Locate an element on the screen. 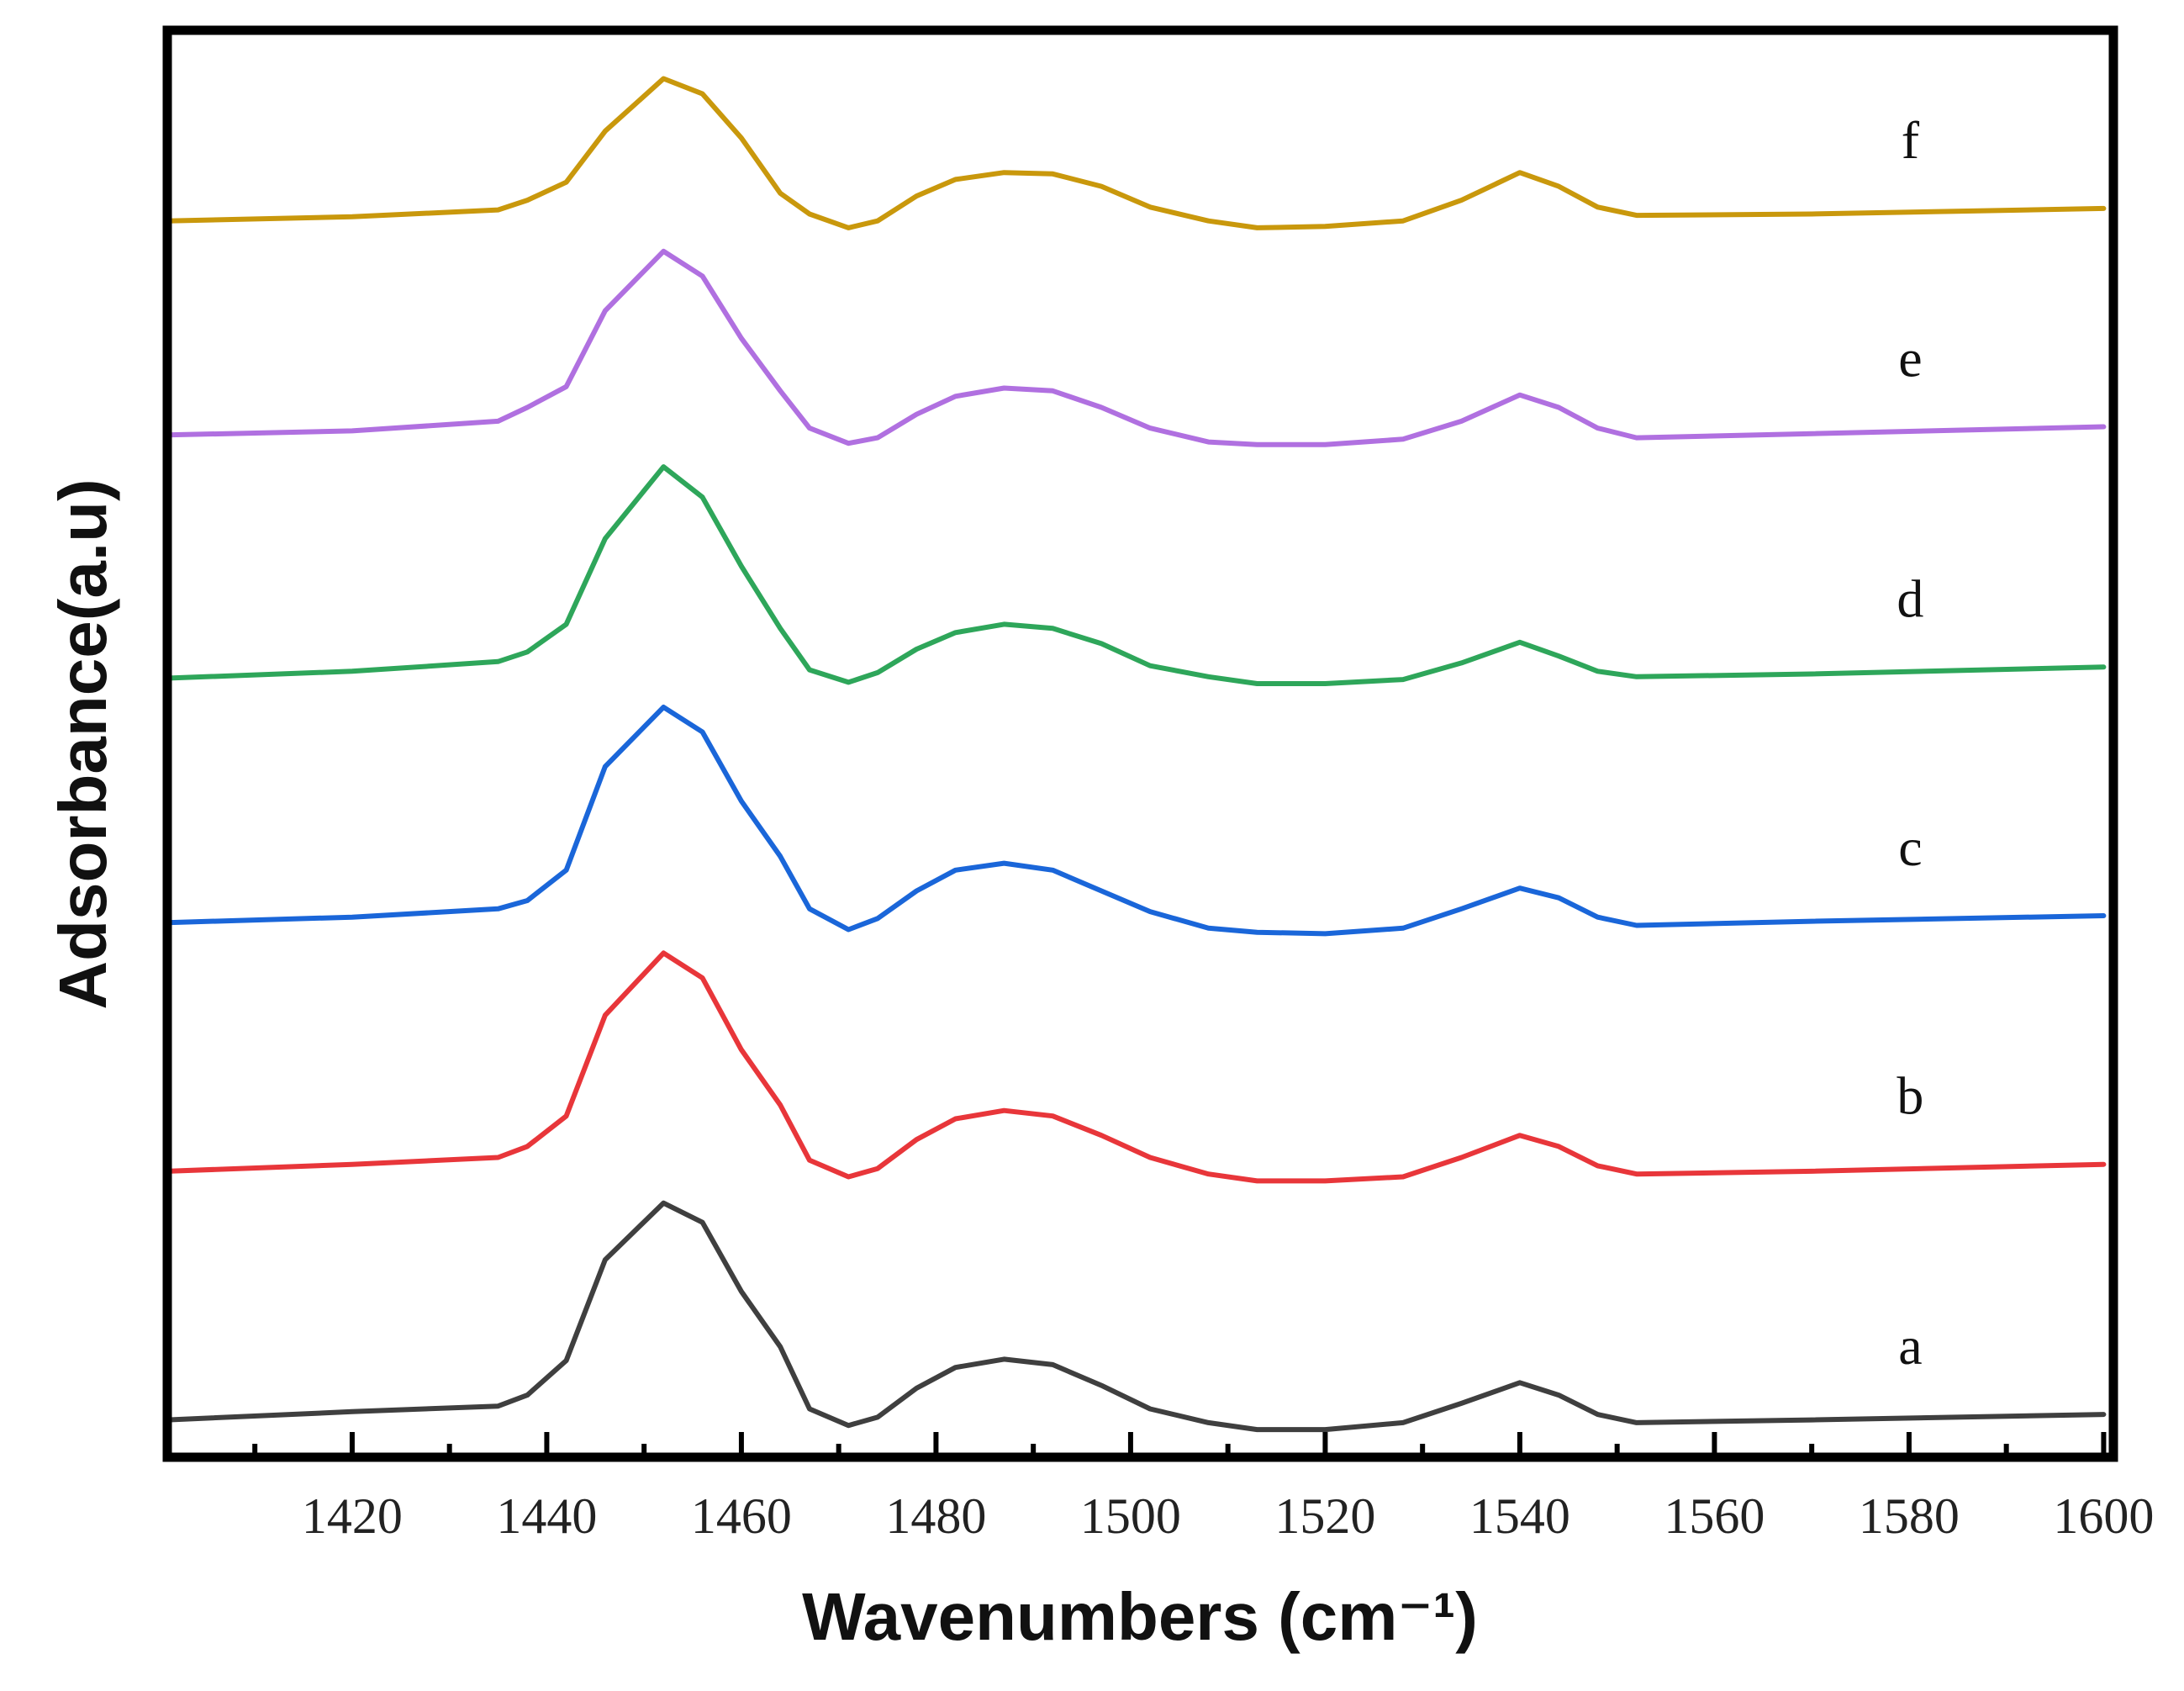 The width and height of the screenshot is (2184, 1691). x-tick-label: 1420 is located at coordinates (352, 1516).